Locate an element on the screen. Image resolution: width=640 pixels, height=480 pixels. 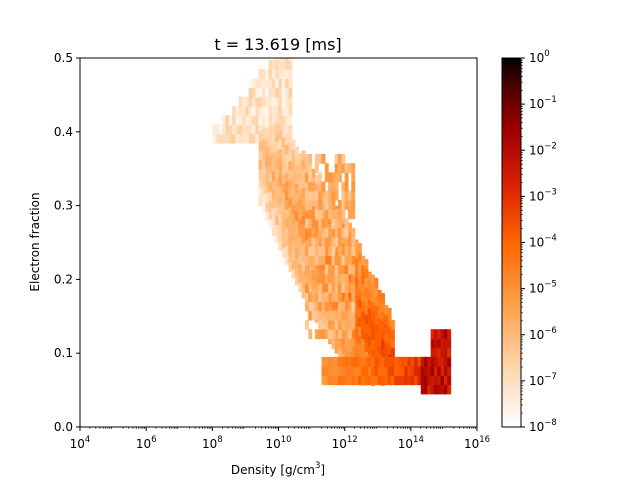
colorbar-tick-label: 10⁻⁷ is located at coordinates (543, 380).